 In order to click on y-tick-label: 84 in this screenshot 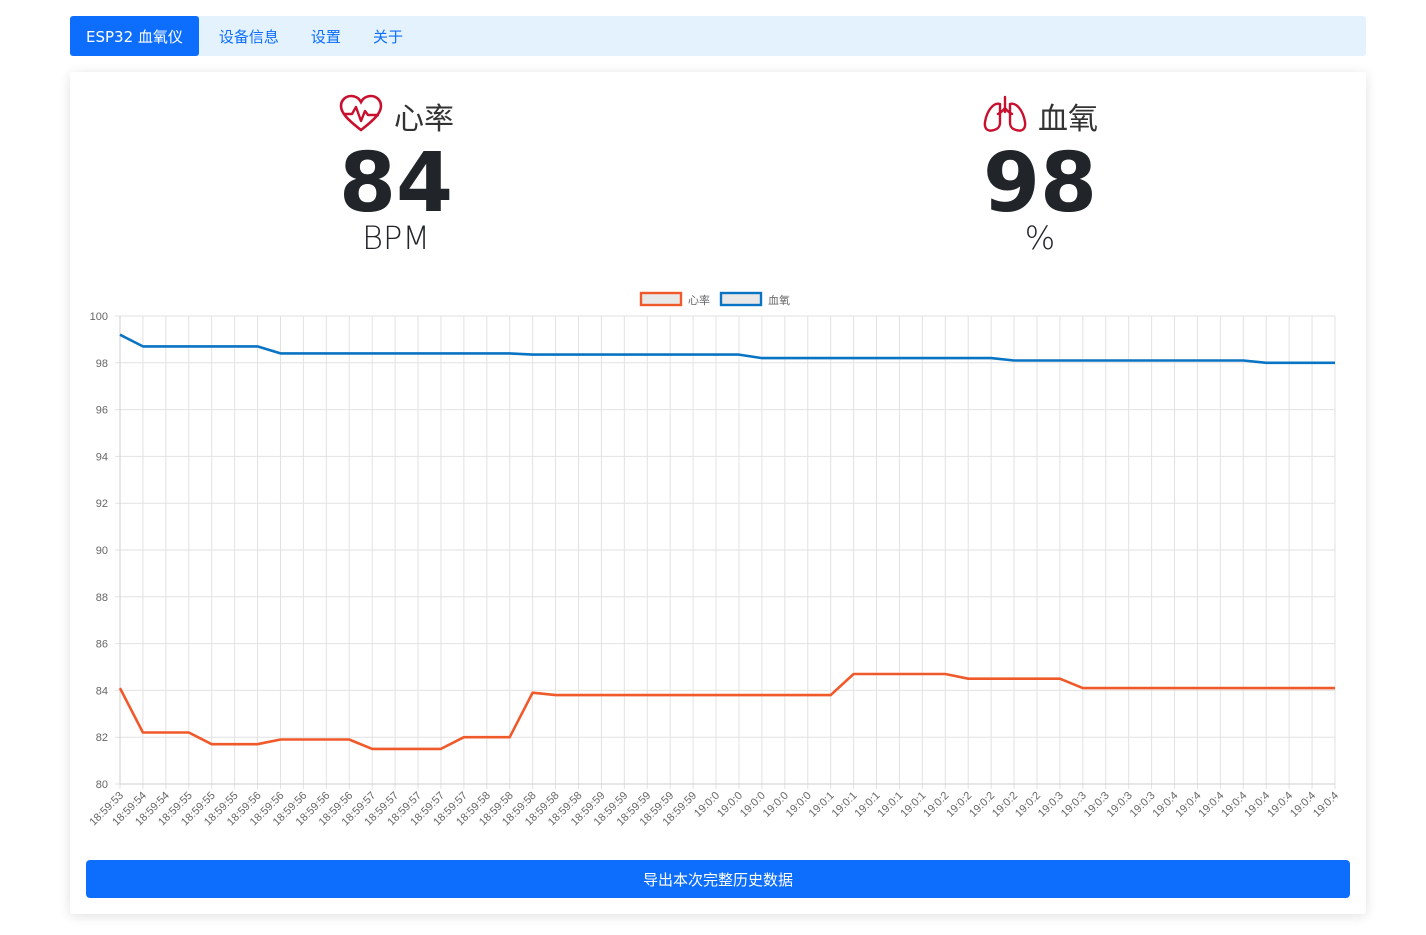, I will do `click(102, 691)`.